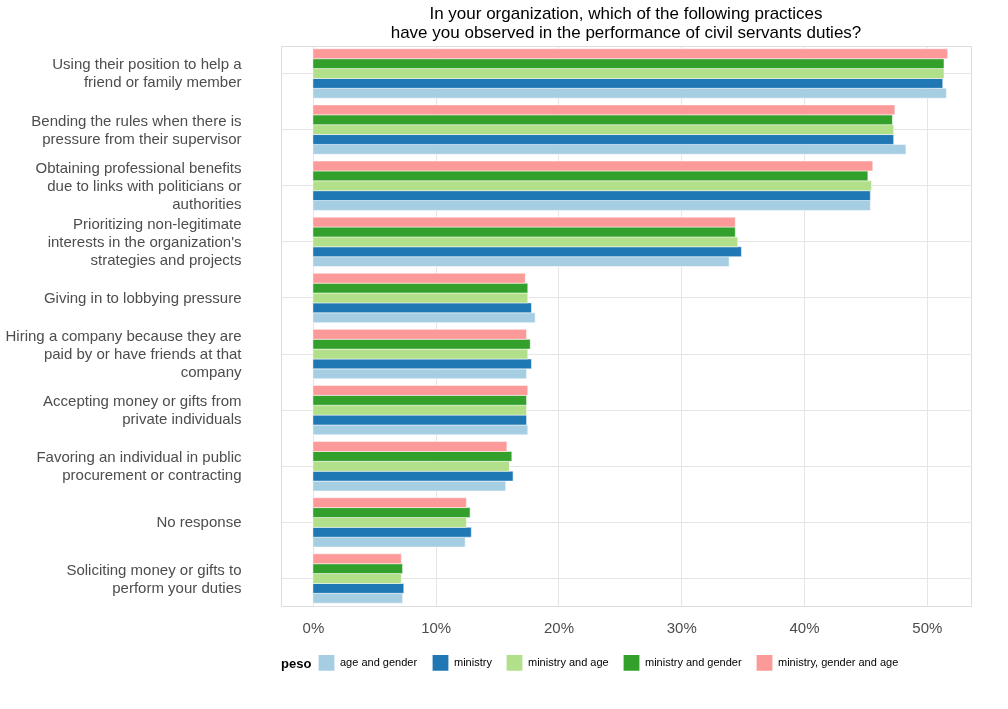 The height and width of the screenshot is (709, 1008). I want to click on y-tick-label: Prioritizing non-legitimate interests in the organization's strategies and projects, so click(144, 241).